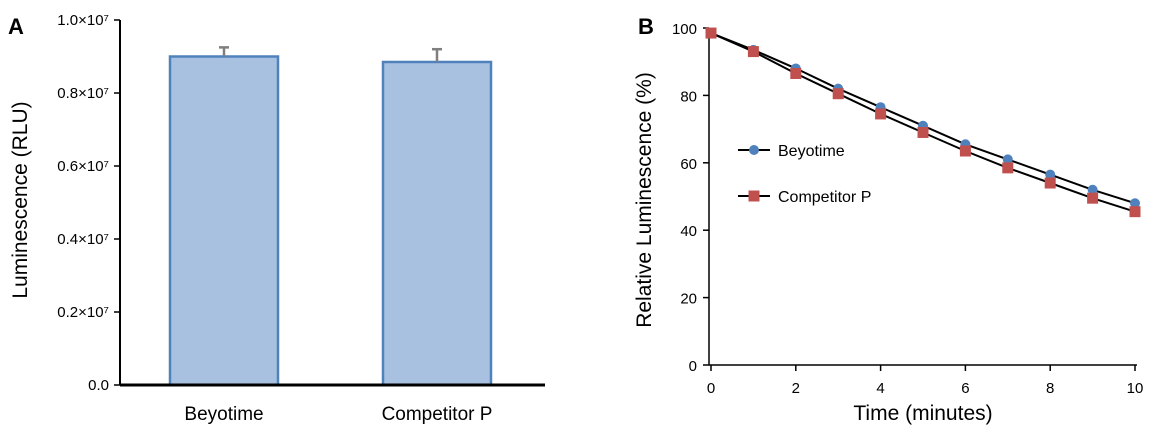 This screenshot has width=1150, height=430. Describe the element at coordinates (965, 388) in the screenshot. I see `x-tick-label: 6` at that location.